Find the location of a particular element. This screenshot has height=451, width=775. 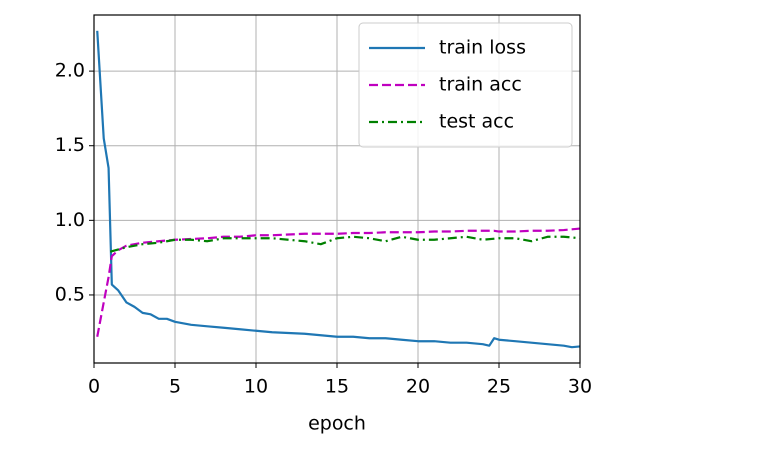

x-tick-label: 20 is located at coordinates (418, 387).